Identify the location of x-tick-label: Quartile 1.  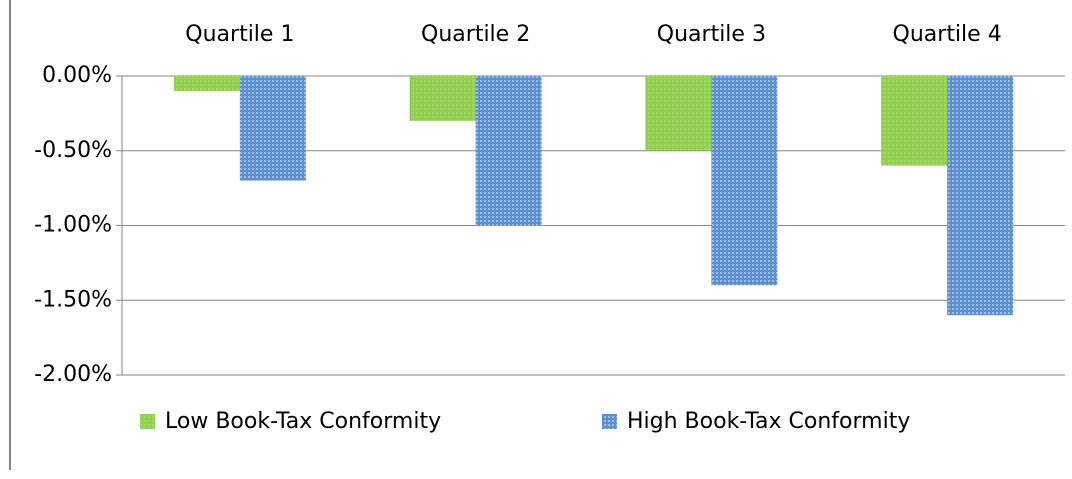
(239, 34).